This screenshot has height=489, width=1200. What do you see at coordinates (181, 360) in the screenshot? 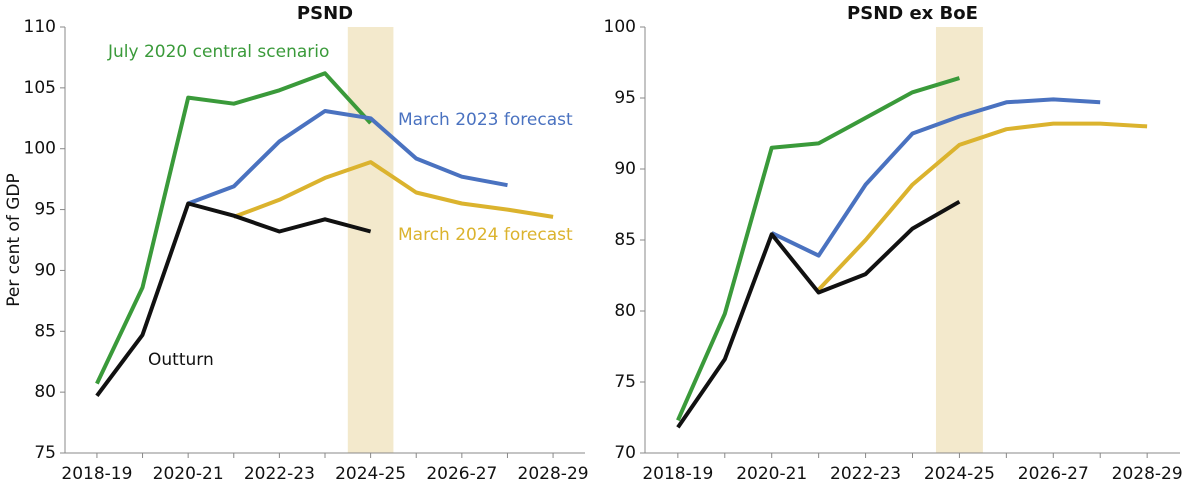
I see `series-label: Outturn` at bounding box center [181, 360].